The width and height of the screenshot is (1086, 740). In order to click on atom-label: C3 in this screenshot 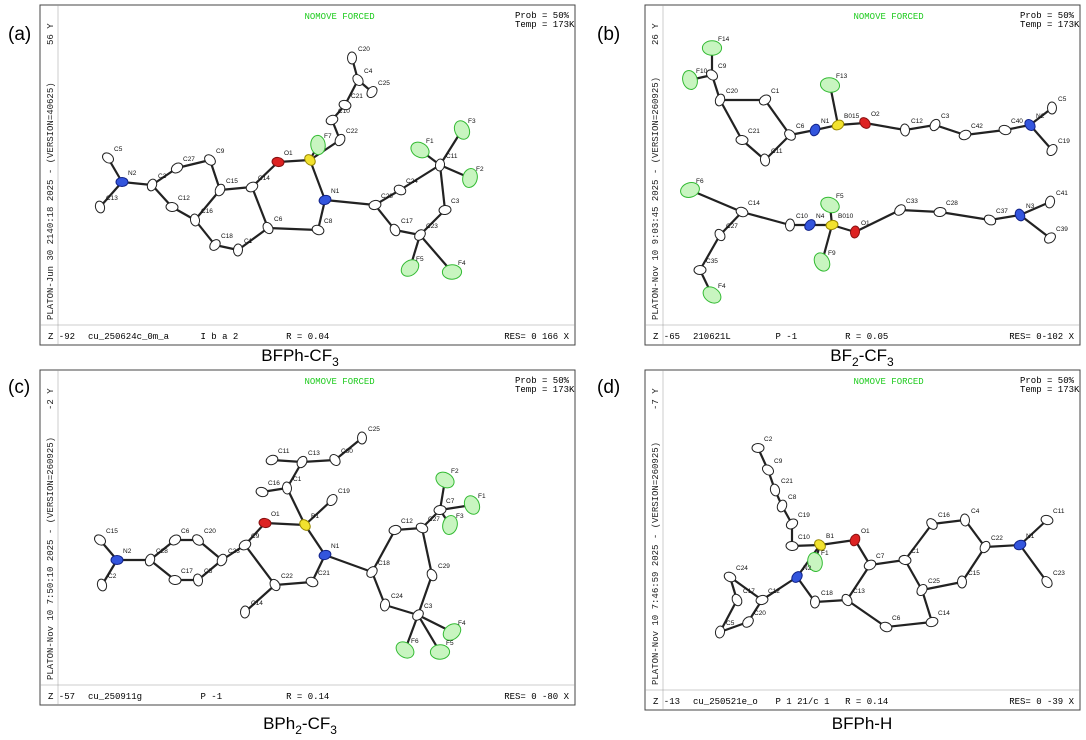, I will do `click(455, 201)`.